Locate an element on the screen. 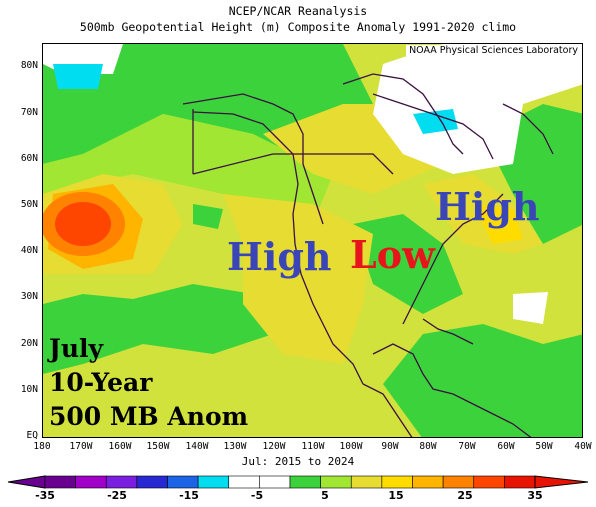 The image size is (596, 507). colorbar-arrow-low is located at coordinates (26, 482).